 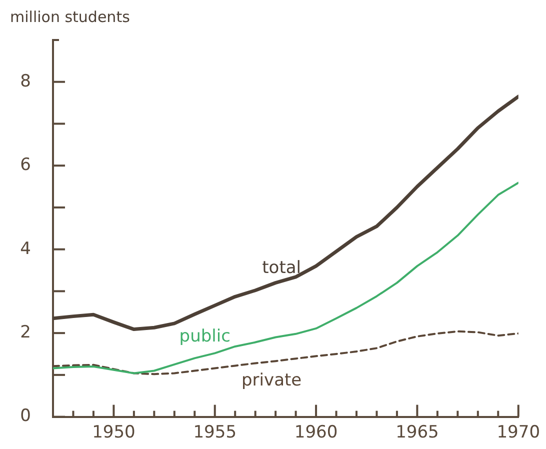 What do you see at coordinates (114, 432) in the screenshot?
I see `x-tick-label: 1950` at bounding box center [114, 432].